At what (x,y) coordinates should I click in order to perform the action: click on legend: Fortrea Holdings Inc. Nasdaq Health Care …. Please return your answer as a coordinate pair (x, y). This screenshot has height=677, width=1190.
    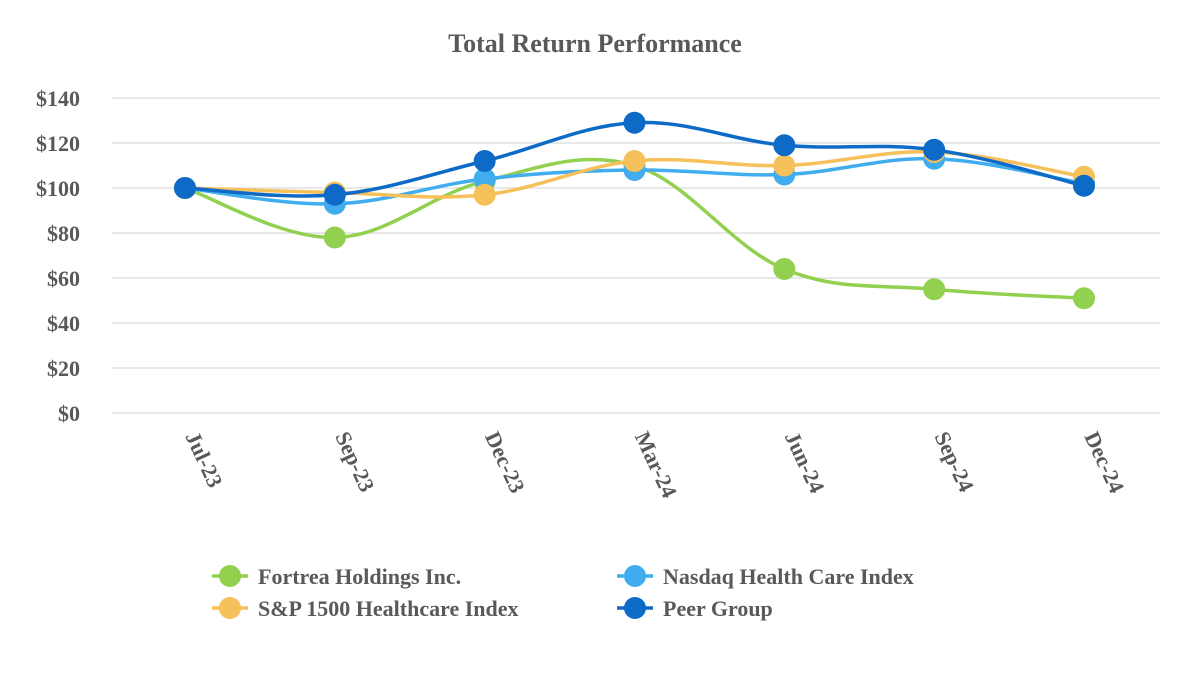
    Looking at the image, I should click on (563, 592).